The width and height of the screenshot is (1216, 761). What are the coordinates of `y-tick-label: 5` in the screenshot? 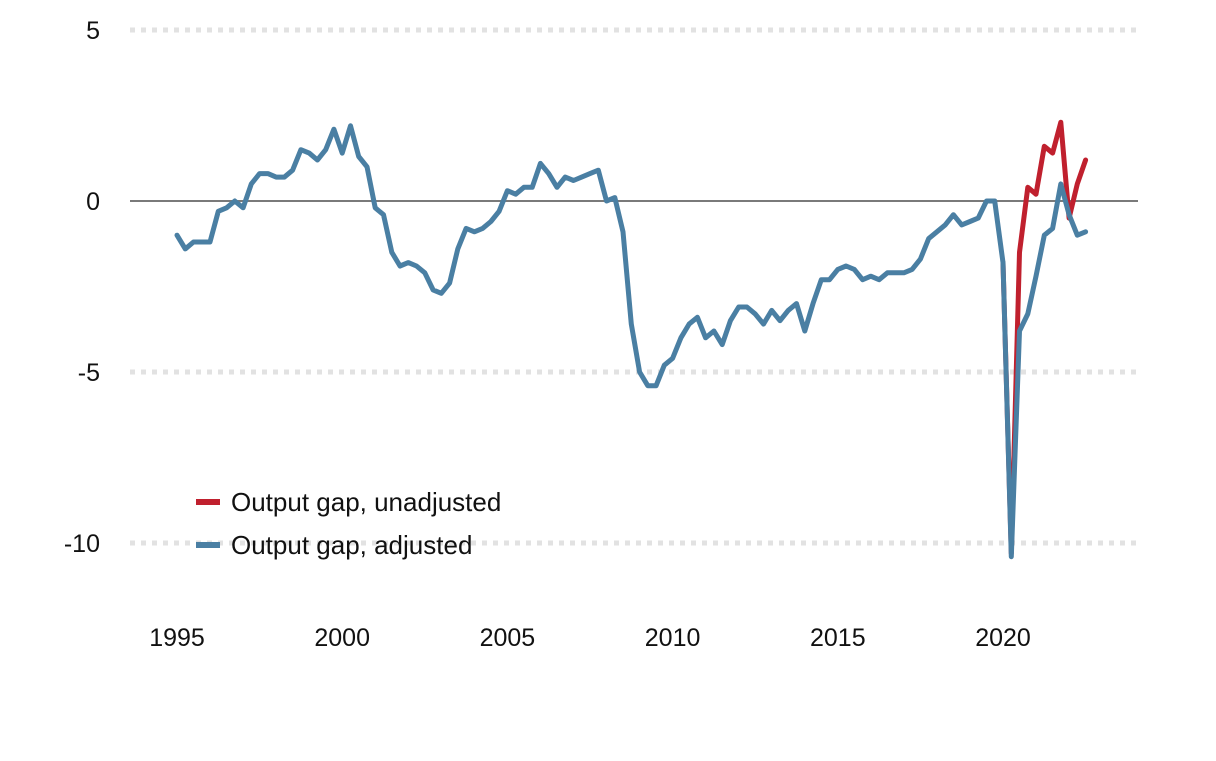 It's located at (93, 31).